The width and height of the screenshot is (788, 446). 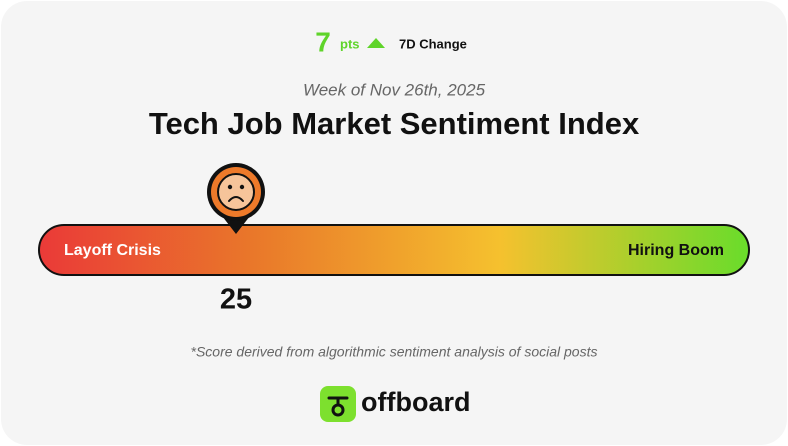 What do you see at coordinates (350, 43) in the screenshot?
I see `change-unit: pts` at bounding box center [350, 43].